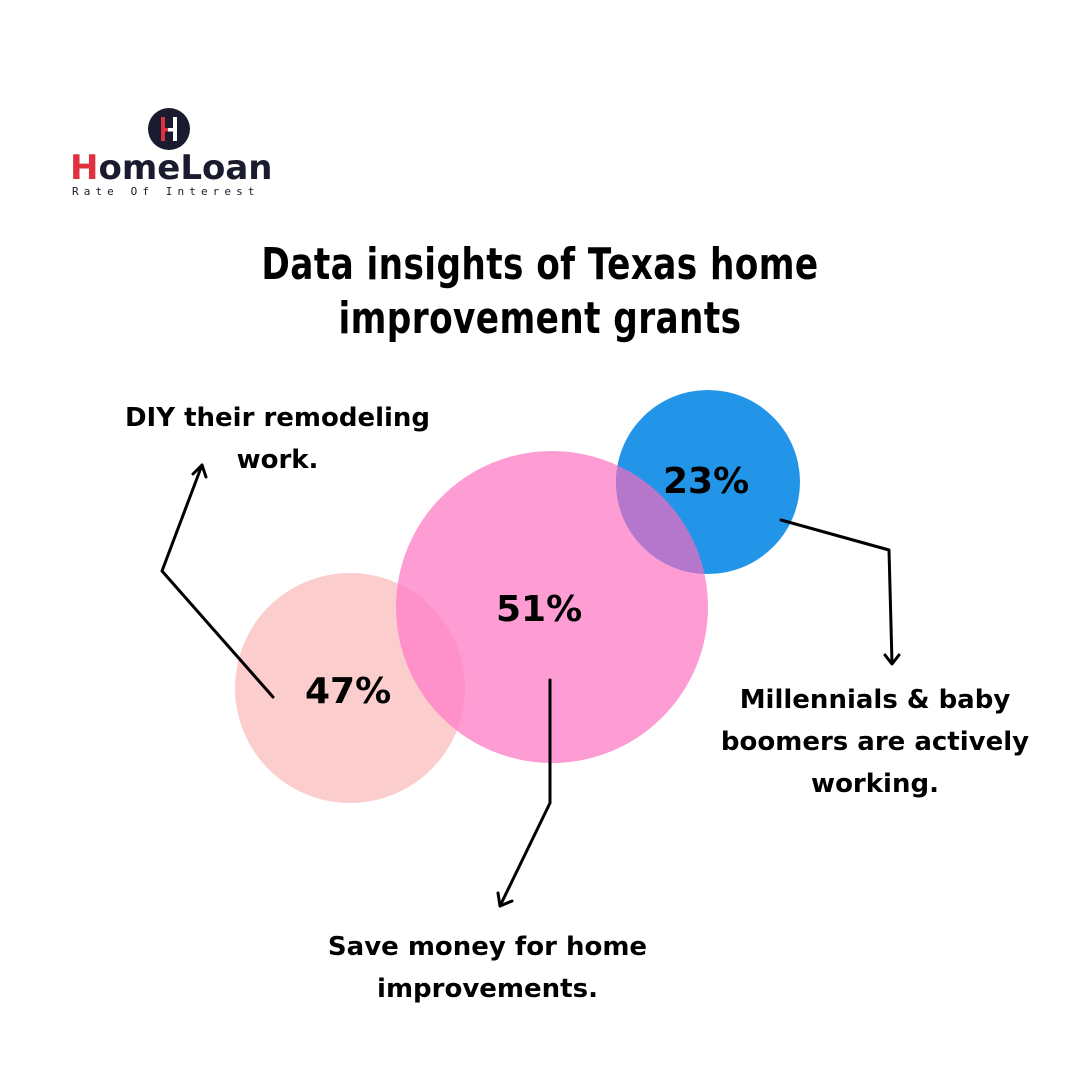 The width and height of the screenshot is (1080, 1080). I want to click on logo-wordmark-h: H, so click(84, 168).